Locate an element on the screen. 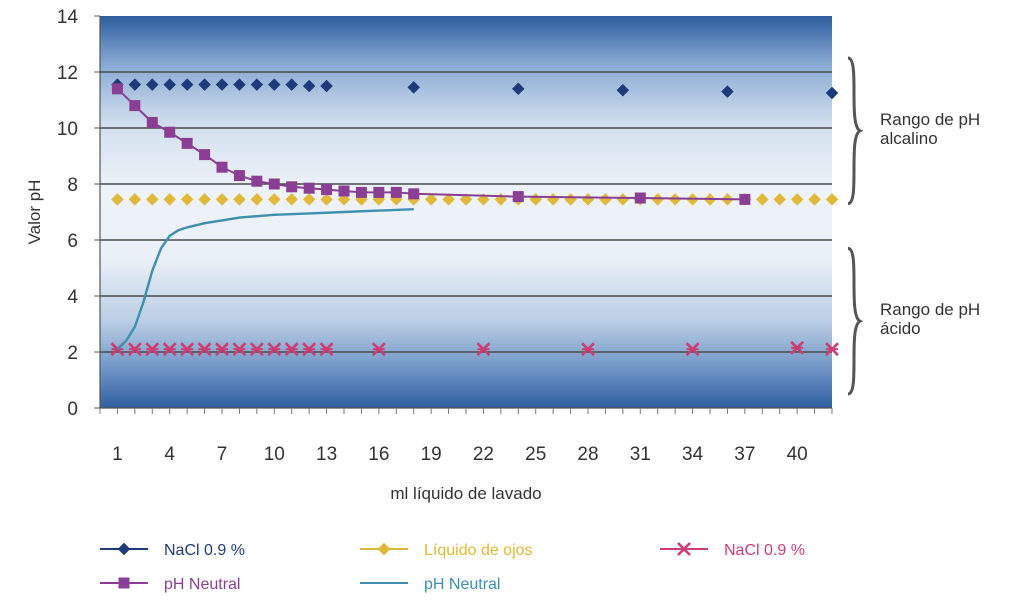  x-tick-label: 37 is located at coordinates (744, 454).